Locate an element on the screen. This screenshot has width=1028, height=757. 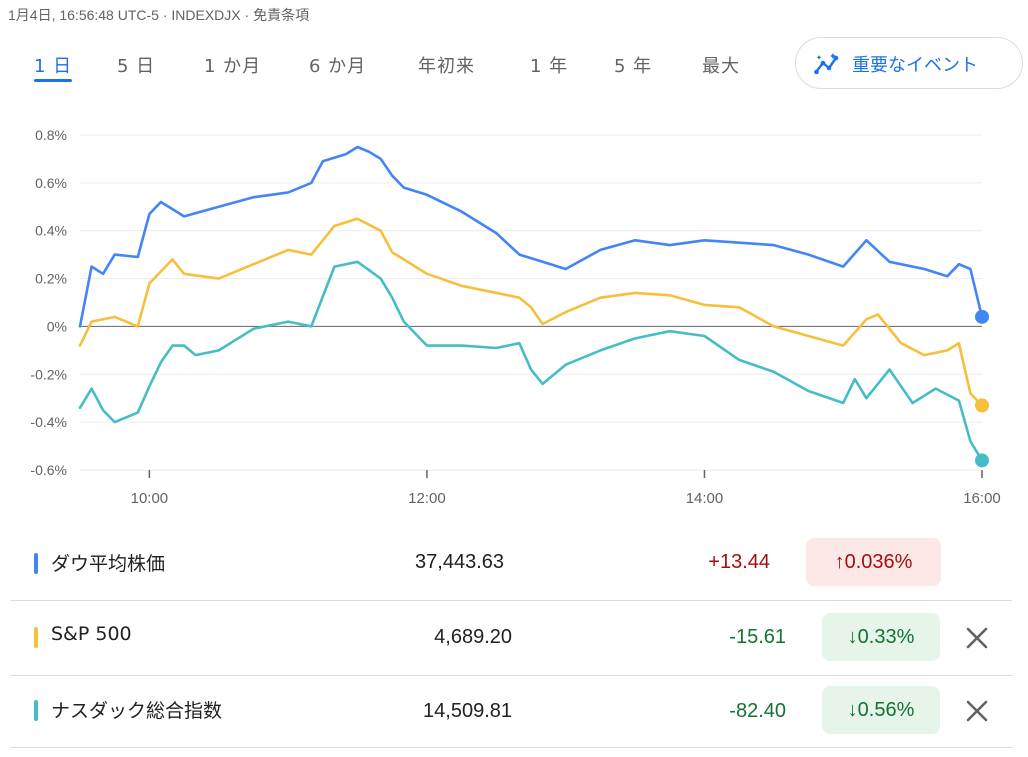
percent-change-badge: ↓0.33% is located at coordinates (881, 637).